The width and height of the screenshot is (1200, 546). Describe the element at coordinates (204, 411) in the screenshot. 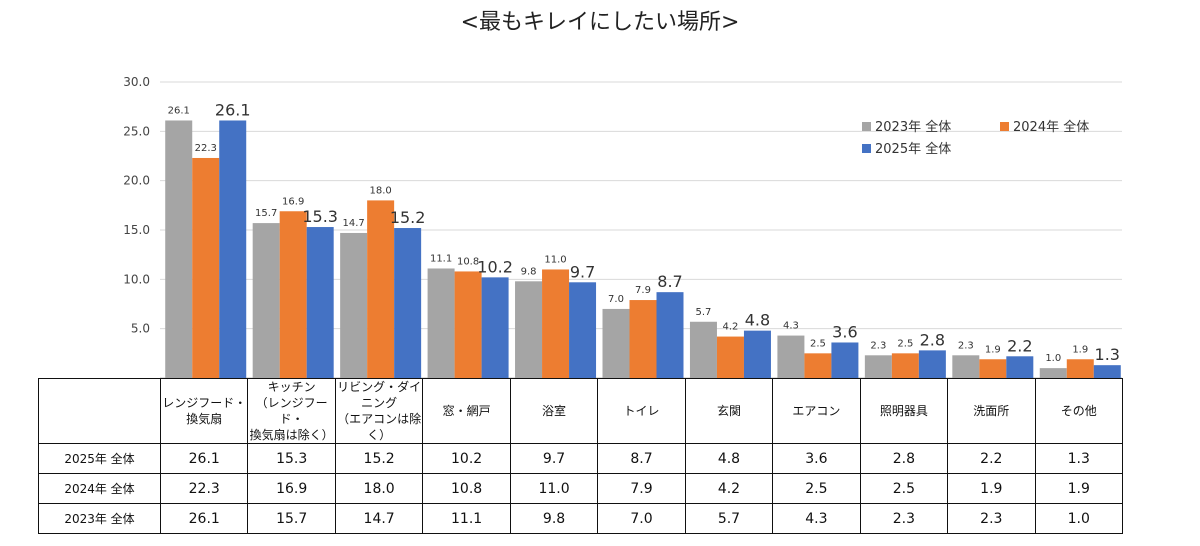

I see `category-label: レンジフード・ 換気扇` at that location.